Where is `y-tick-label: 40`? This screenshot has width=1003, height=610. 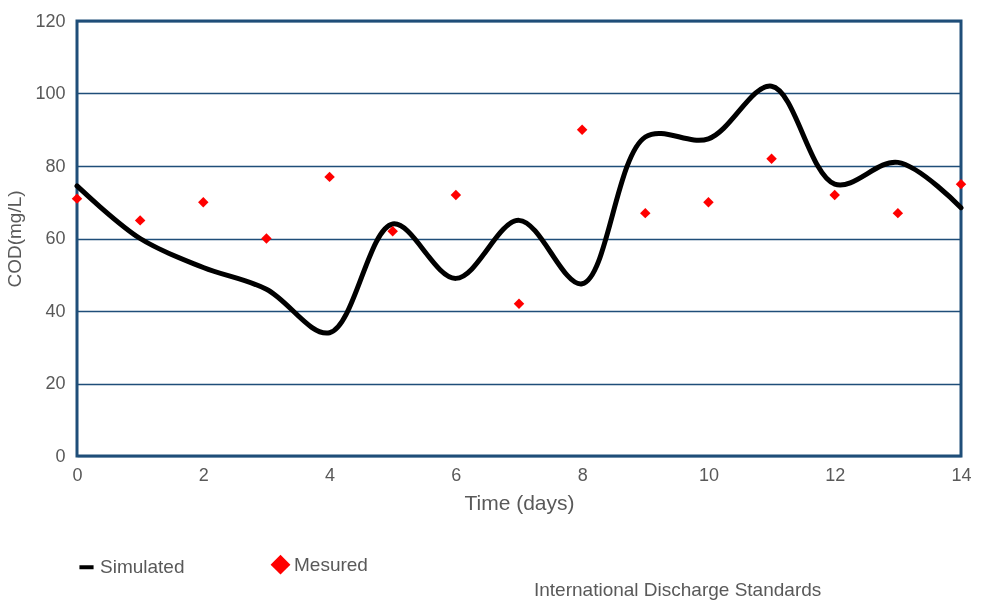 y-tick-label: 40 is located at coordinates (55, 310).